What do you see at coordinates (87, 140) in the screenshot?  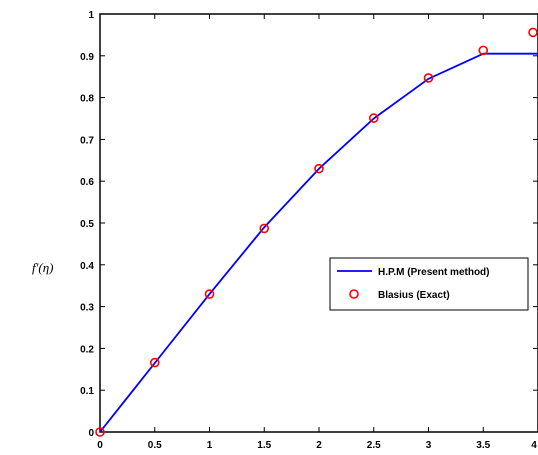 I see `y-tick-label-7: 0.7` at bounding box center [87, 140].